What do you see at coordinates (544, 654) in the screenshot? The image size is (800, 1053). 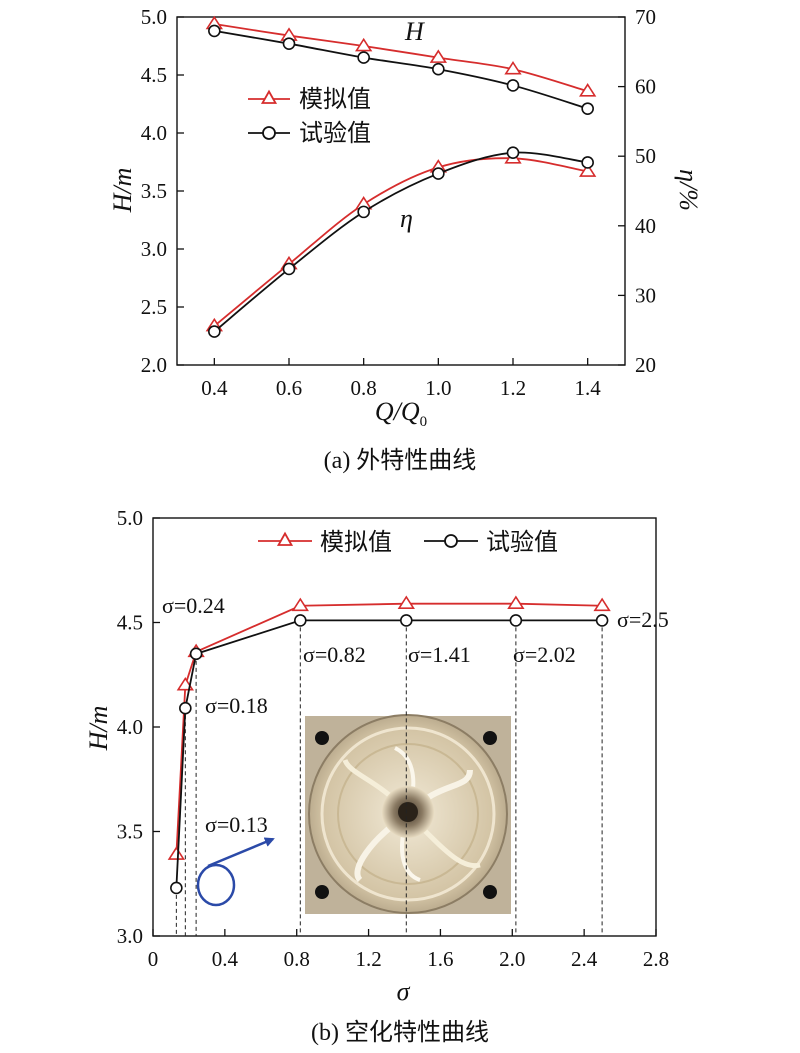 I see `annotation-sigma-2-02: σ=2.02` at bounding box center [544, 654].